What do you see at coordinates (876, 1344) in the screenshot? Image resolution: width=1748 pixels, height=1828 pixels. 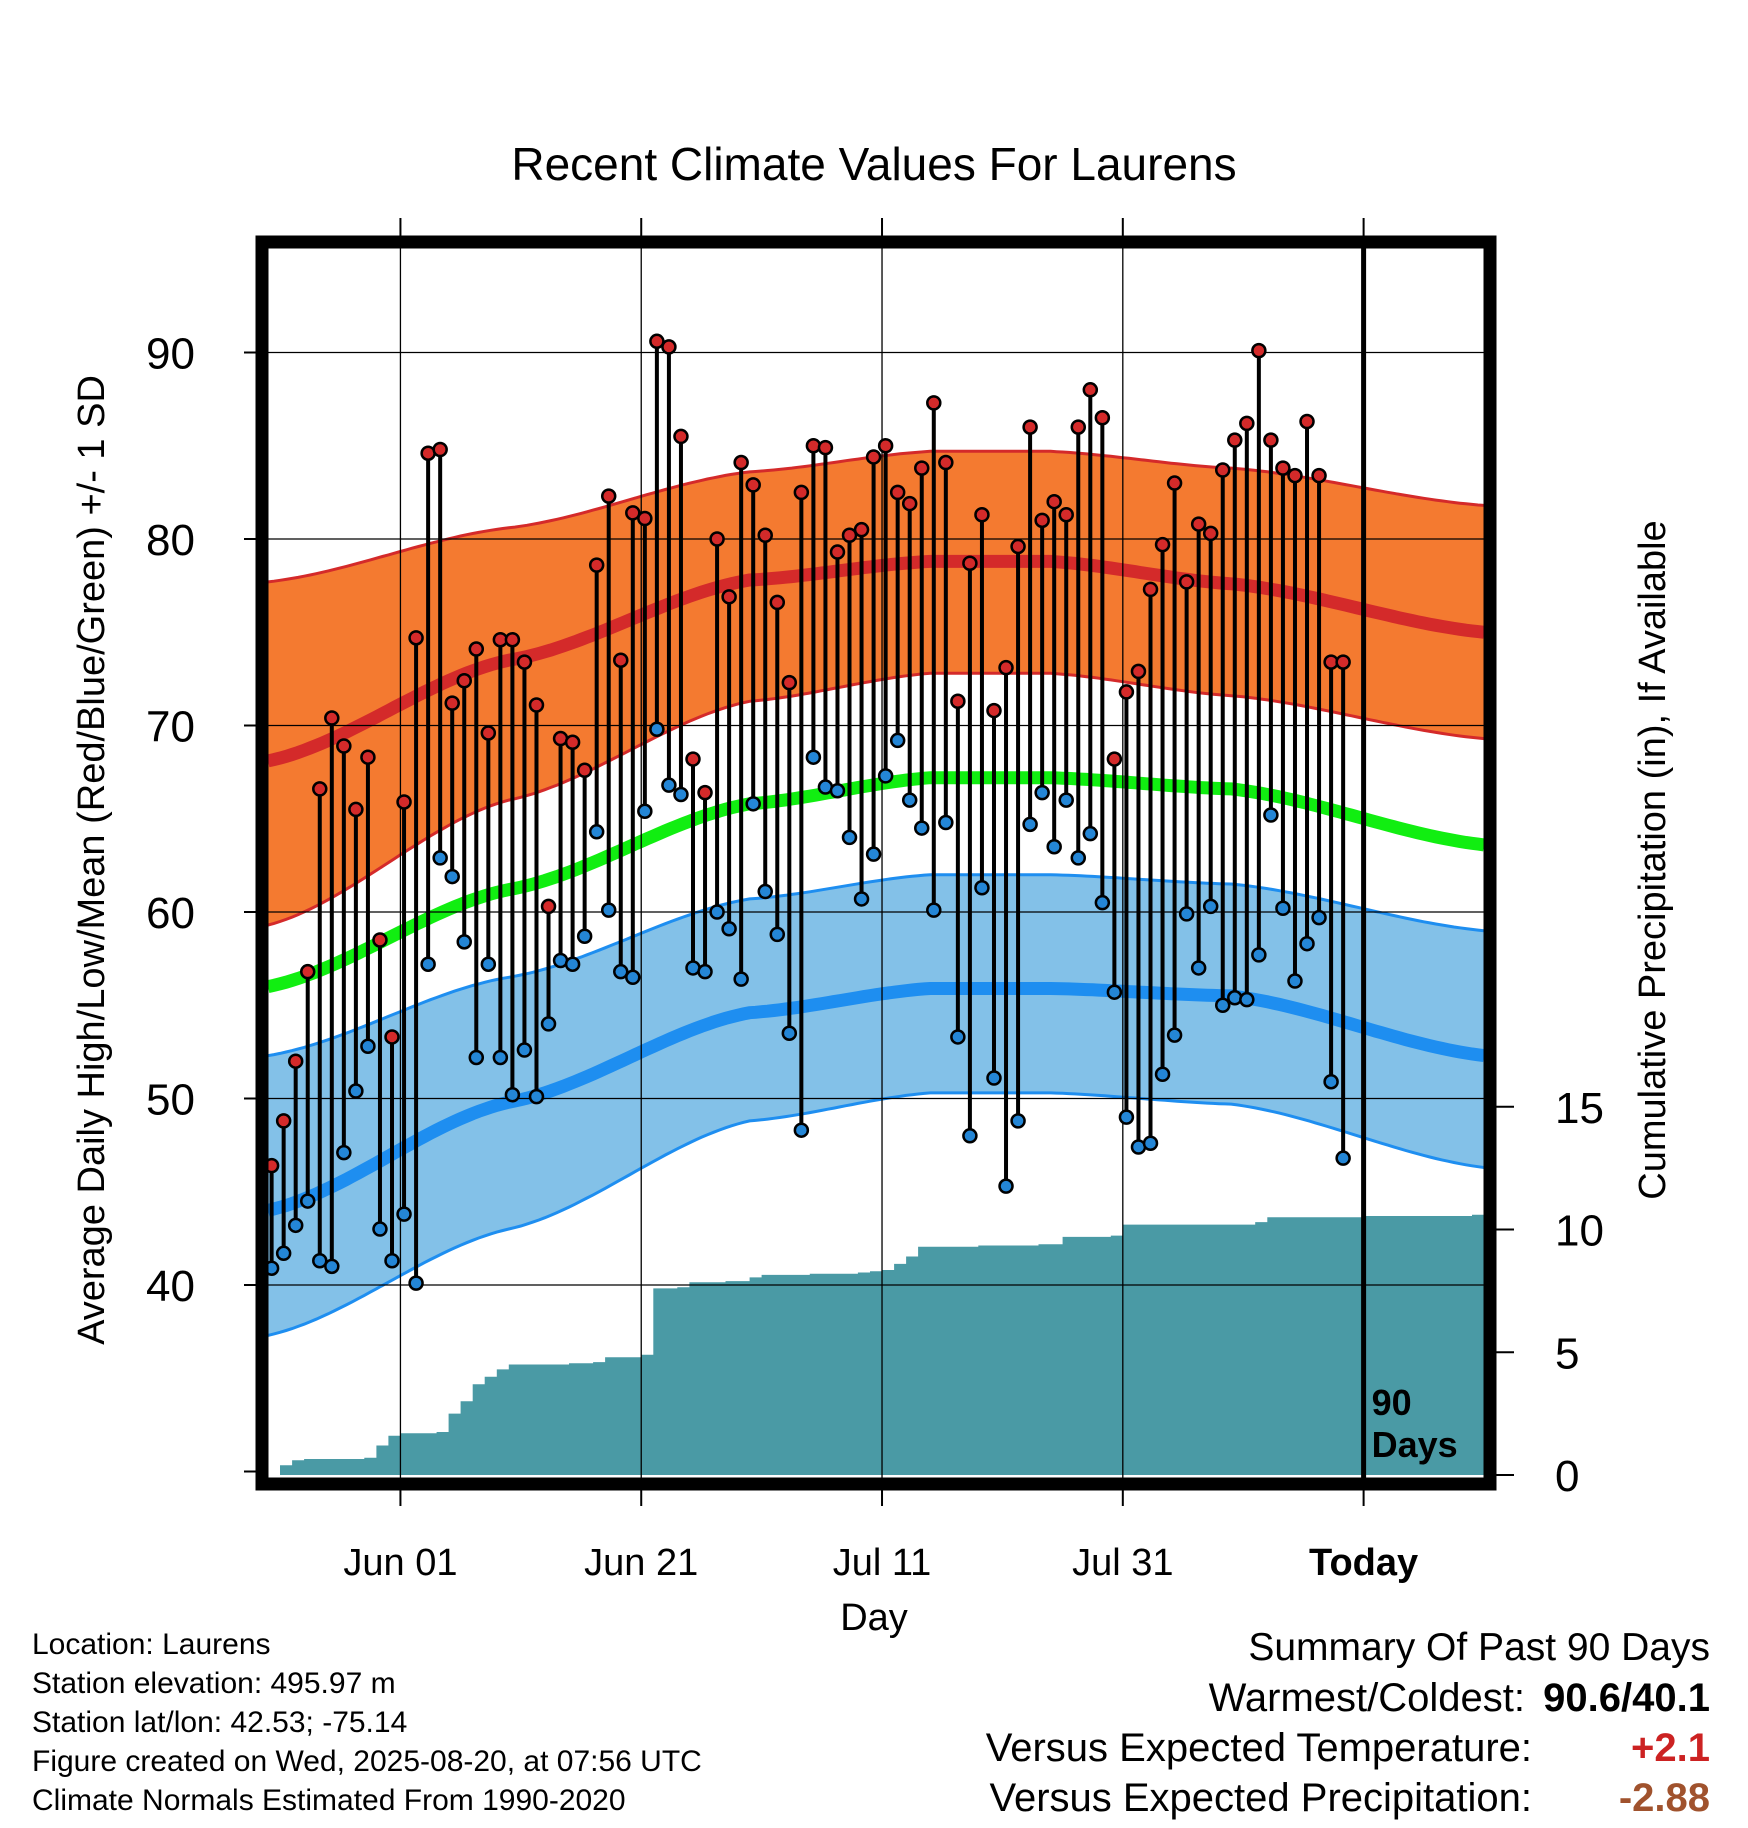 I see `precip-area` at bounding box center [876, 1344].